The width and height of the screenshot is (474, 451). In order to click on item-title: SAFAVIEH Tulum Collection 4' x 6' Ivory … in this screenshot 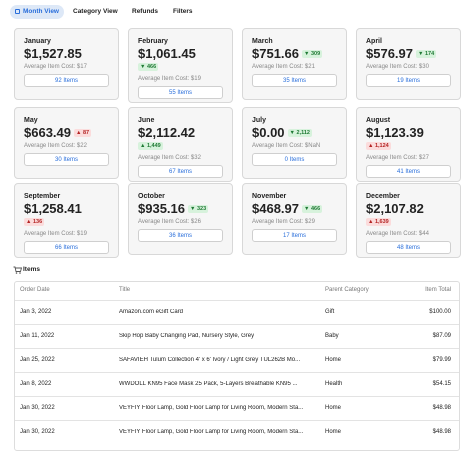, I will do `click(210, 360)`.